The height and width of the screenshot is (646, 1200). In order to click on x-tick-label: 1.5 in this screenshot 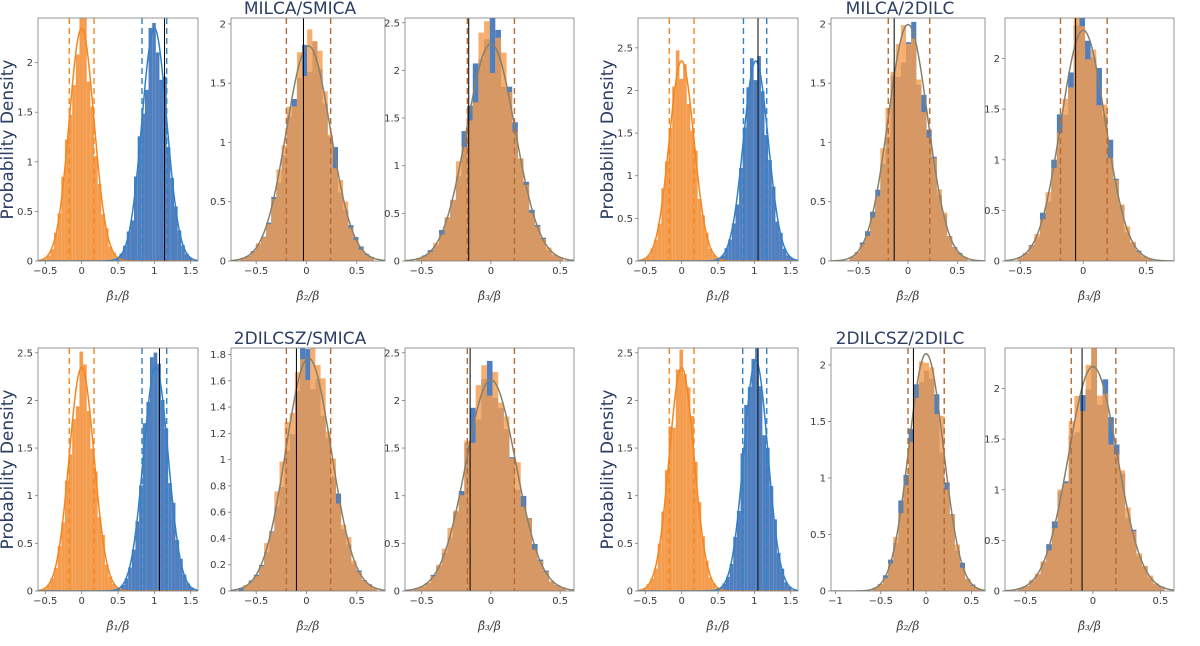, I will do `click(191, 601)`.